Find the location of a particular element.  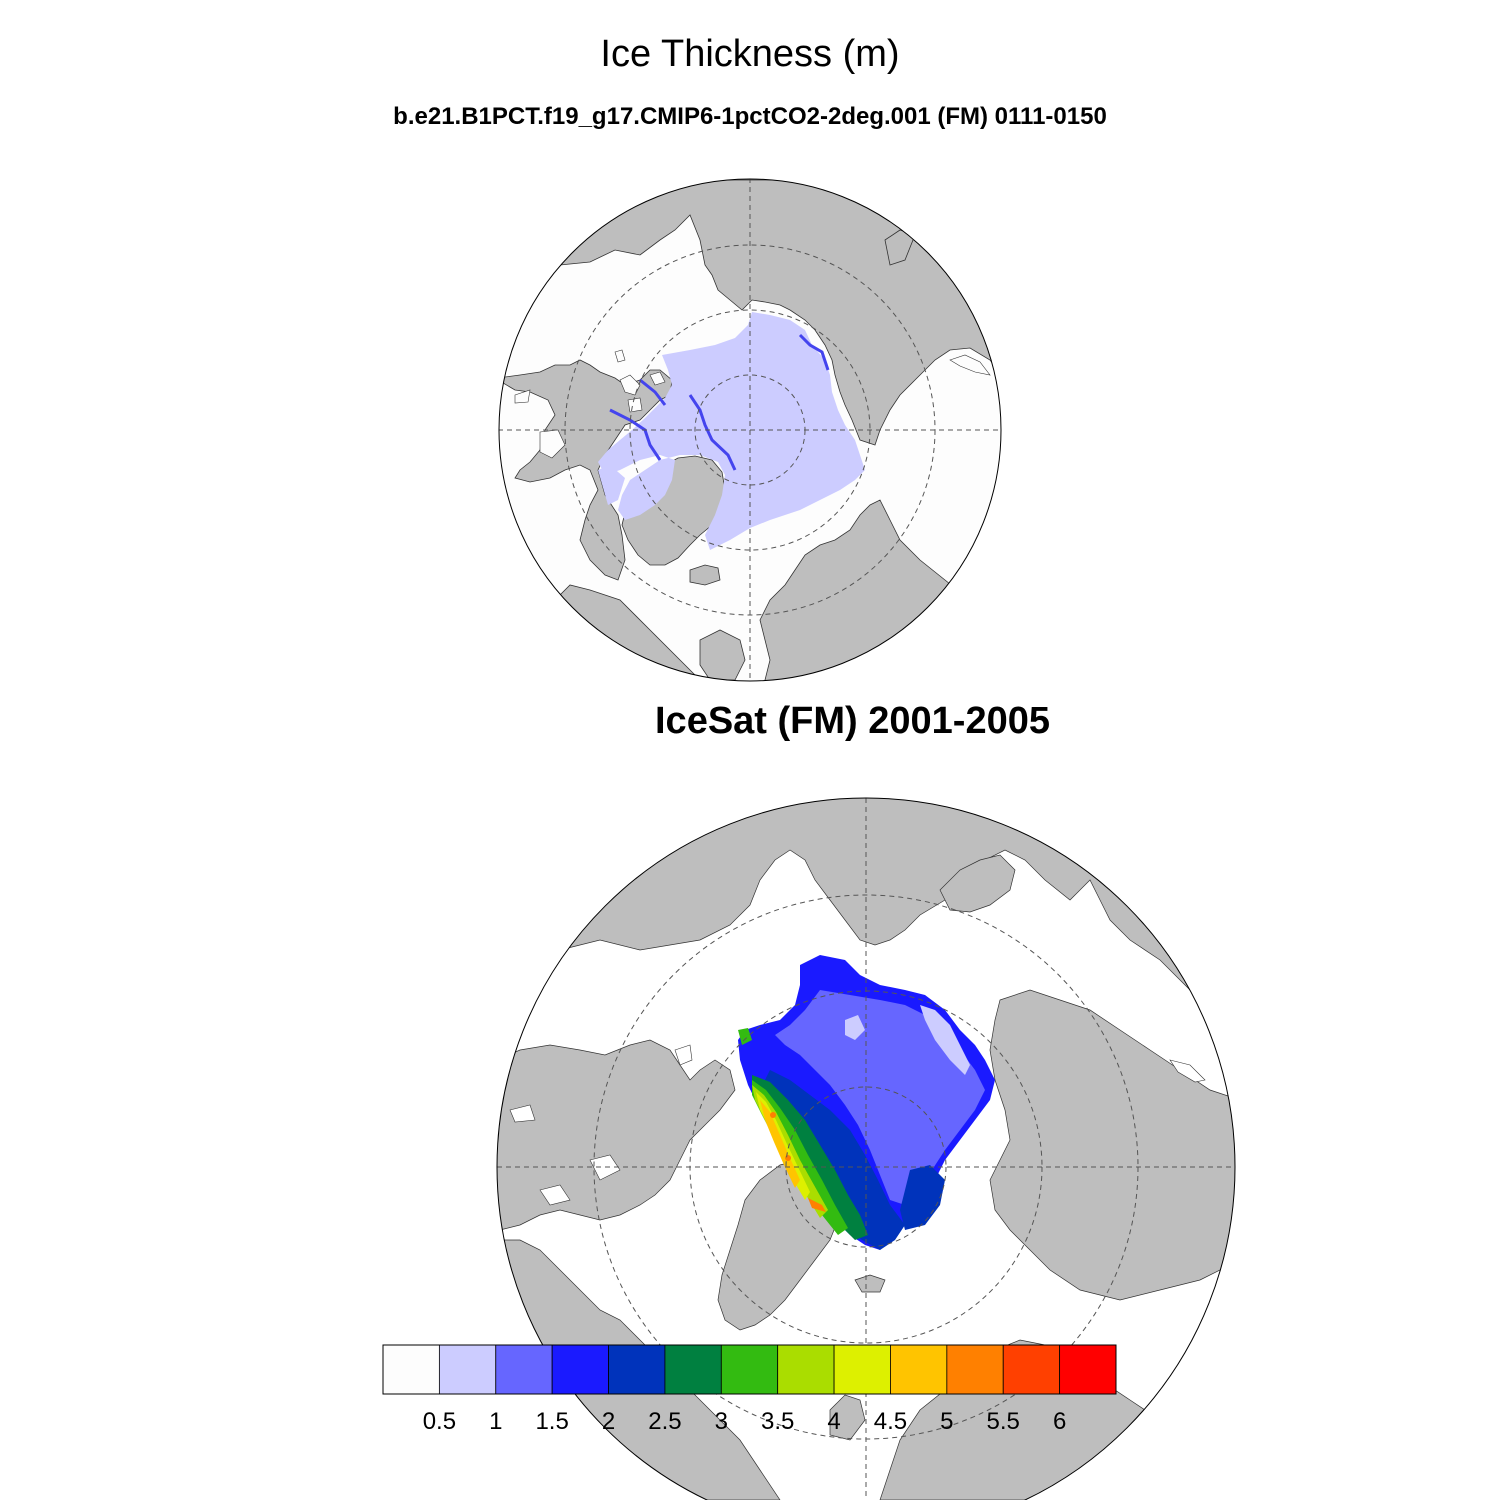

colorbar-tick-label: 5 is located at coordinates (946, 1421).